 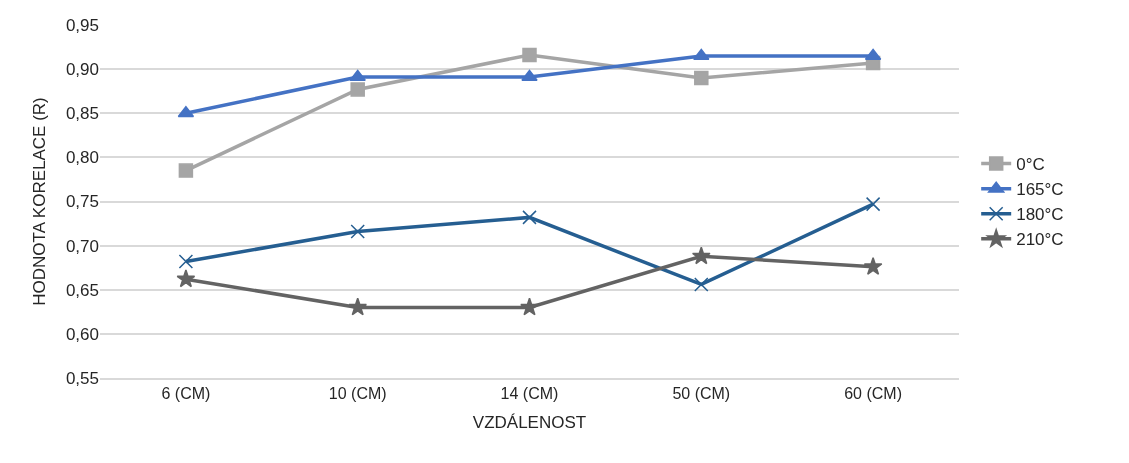 What do you see at coordinates (1040, 215) in the screenshot?
I see `legend-label: 180°C` at bounding box center [1040, 215].